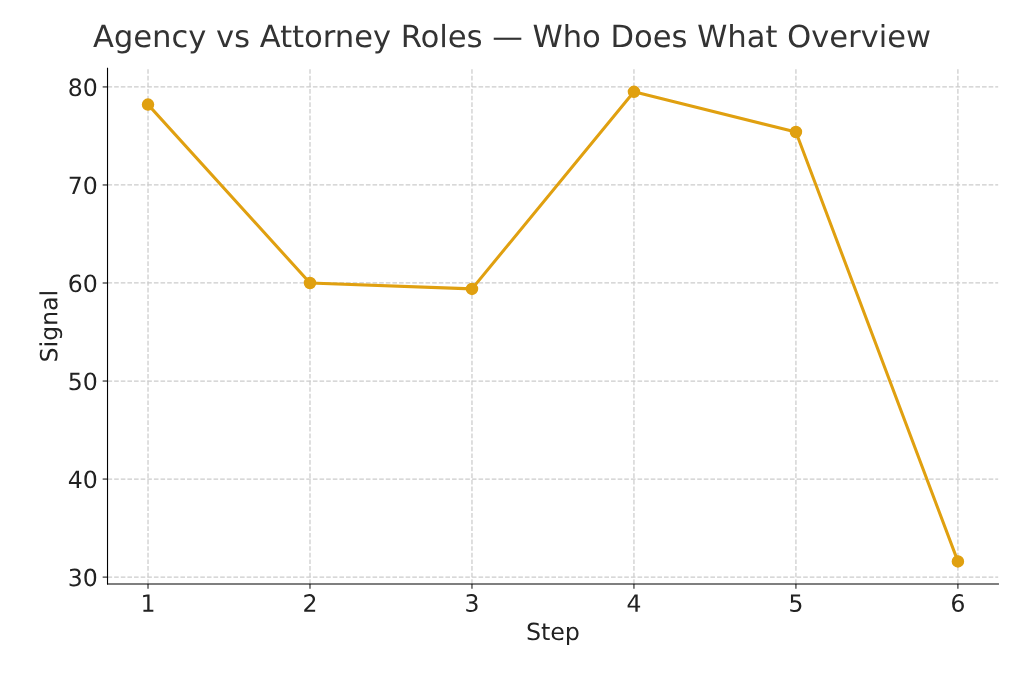 Image resolution: width=1024 pixels, height=683 pixels. What do you see at coordinates (796, 603) in the screenshot?
I see `x-tick-label: 5` at bounding box center [796, 603].